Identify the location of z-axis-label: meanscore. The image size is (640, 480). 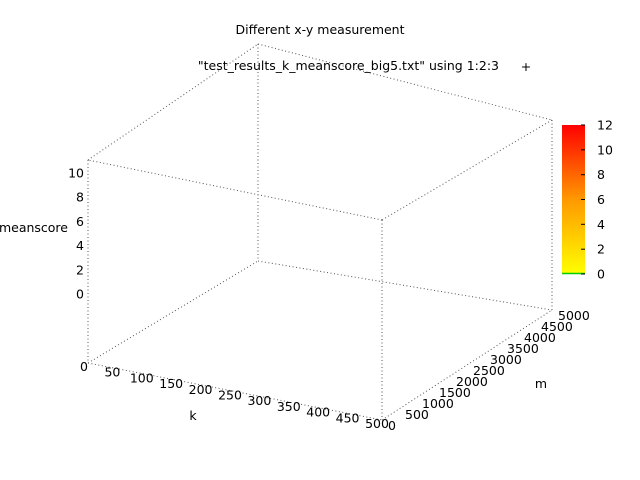
(34, 227).